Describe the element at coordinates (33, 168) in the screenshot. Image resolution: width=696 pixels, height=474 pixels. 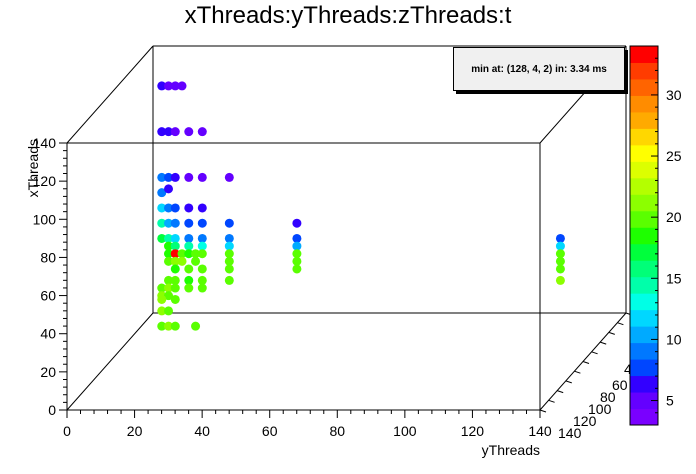
I see `y-axis-title: xThreads` at that location.